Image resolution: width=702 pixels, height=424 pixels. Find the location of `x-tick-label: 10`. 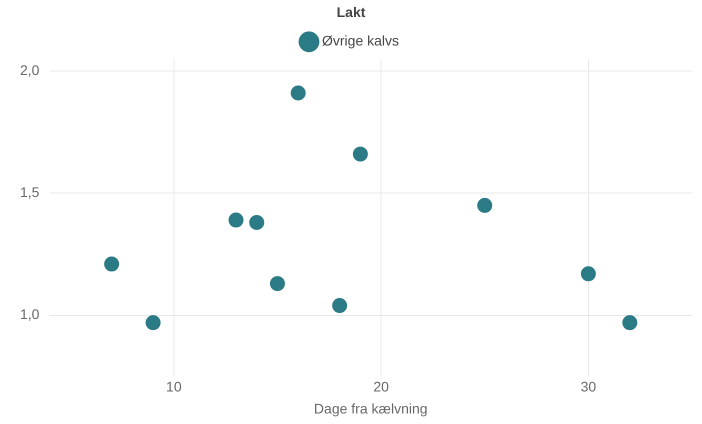

x-tick-label: 10 is located at coordinates (174, 386).